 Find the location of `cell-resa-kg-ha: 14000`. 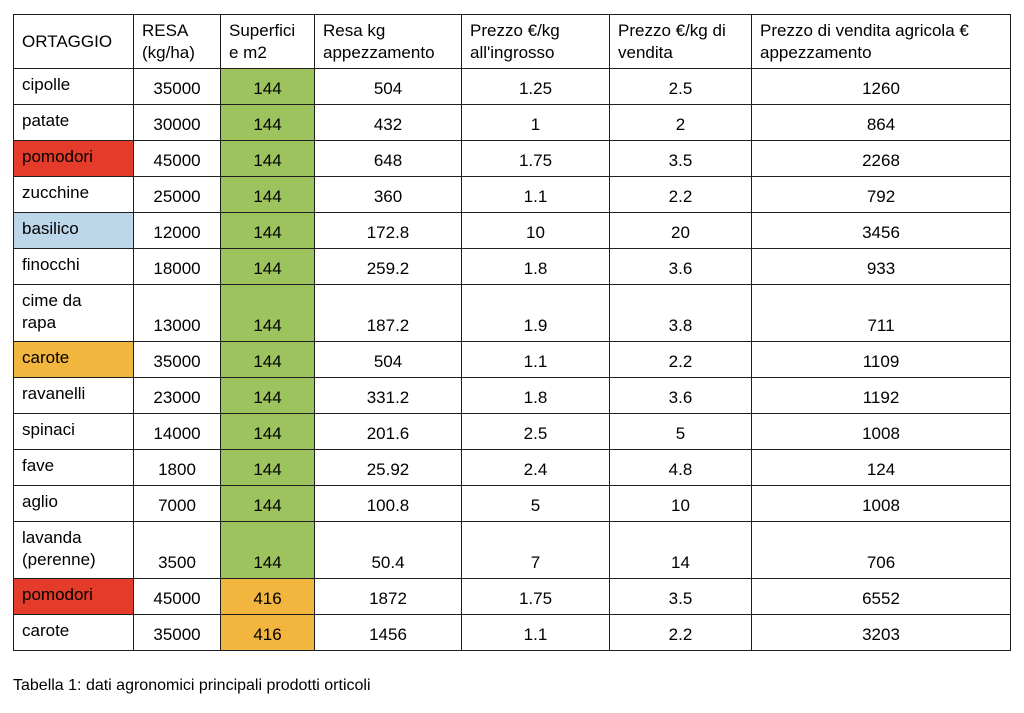

cell-resa-kg-ha: 14000 is located at coordinates (177, 431).